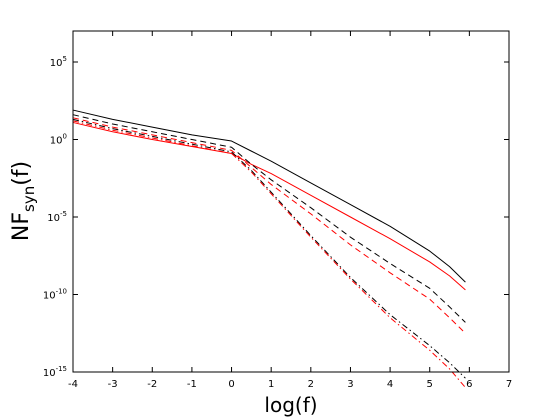 The height and width of the screenshot is (420, 560). Describe the element at coordinates (65, 137) in the screenshot. I see `y-tick-label-exponent: 0` at that location.